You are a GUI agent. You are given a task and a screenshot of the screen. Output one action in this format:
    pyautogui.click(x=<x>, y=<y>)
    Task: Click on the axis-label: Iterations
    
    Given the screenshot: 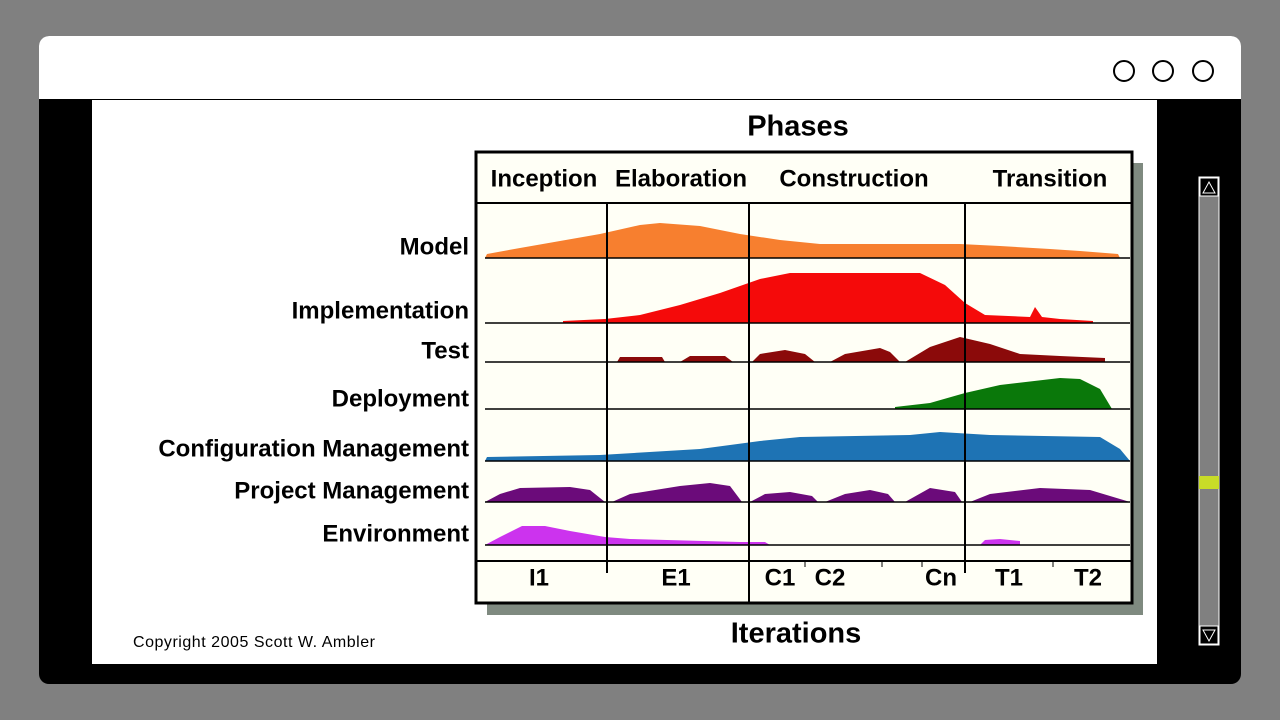 What is the action you would take?
    pyautogui.click(x=796, y=634)
    